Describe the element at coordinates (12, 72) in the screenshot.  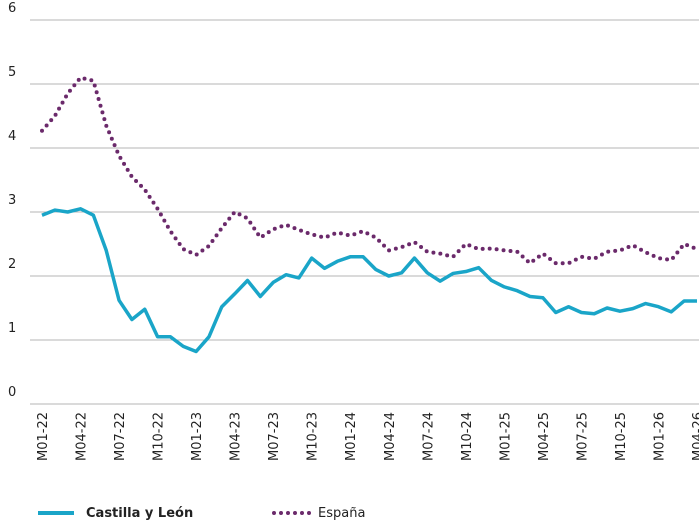
I see `y-tick-label: 5` at that location.